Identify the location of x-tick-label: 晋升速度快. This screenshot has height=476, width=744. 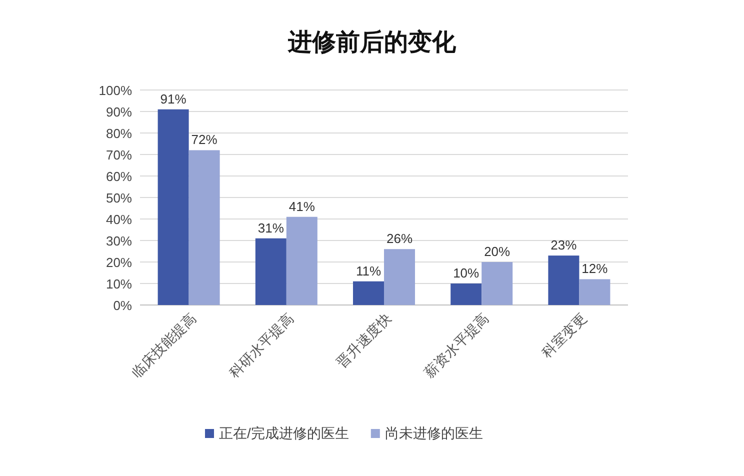
(363, 340).